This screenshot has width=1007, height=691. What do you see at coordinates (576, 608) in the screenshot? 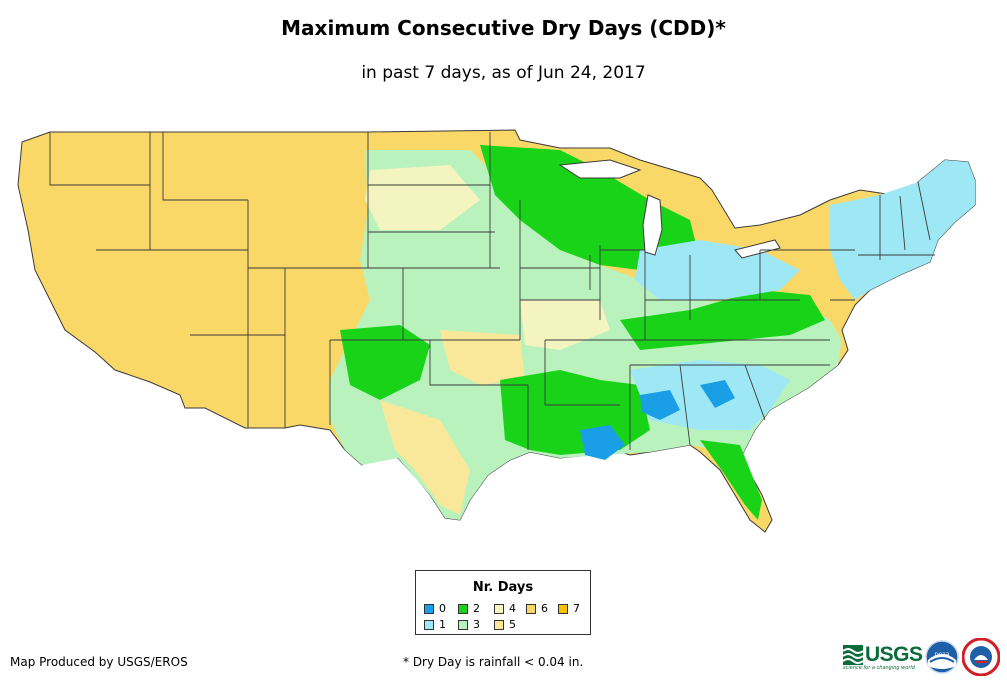
I see `legend-label: 7` at bounding box center [576, 608].